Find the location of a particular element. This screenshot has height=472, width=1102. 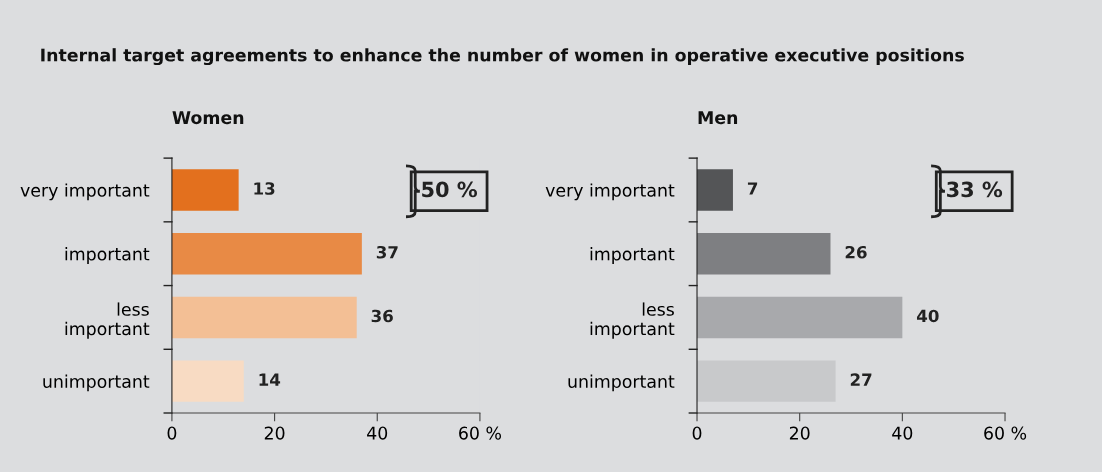

chart-subtitle: Women is located at coordinates (208, 118).